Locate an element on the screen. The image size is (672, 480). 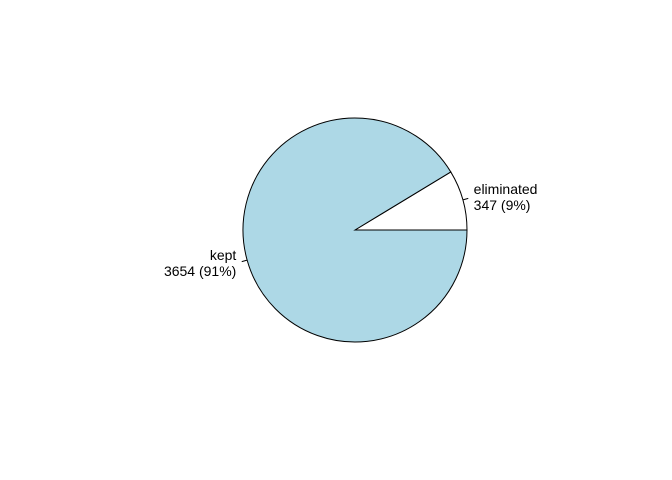
slice-value-eliminated: 347 (9%) is located at coordinates (502, 205).